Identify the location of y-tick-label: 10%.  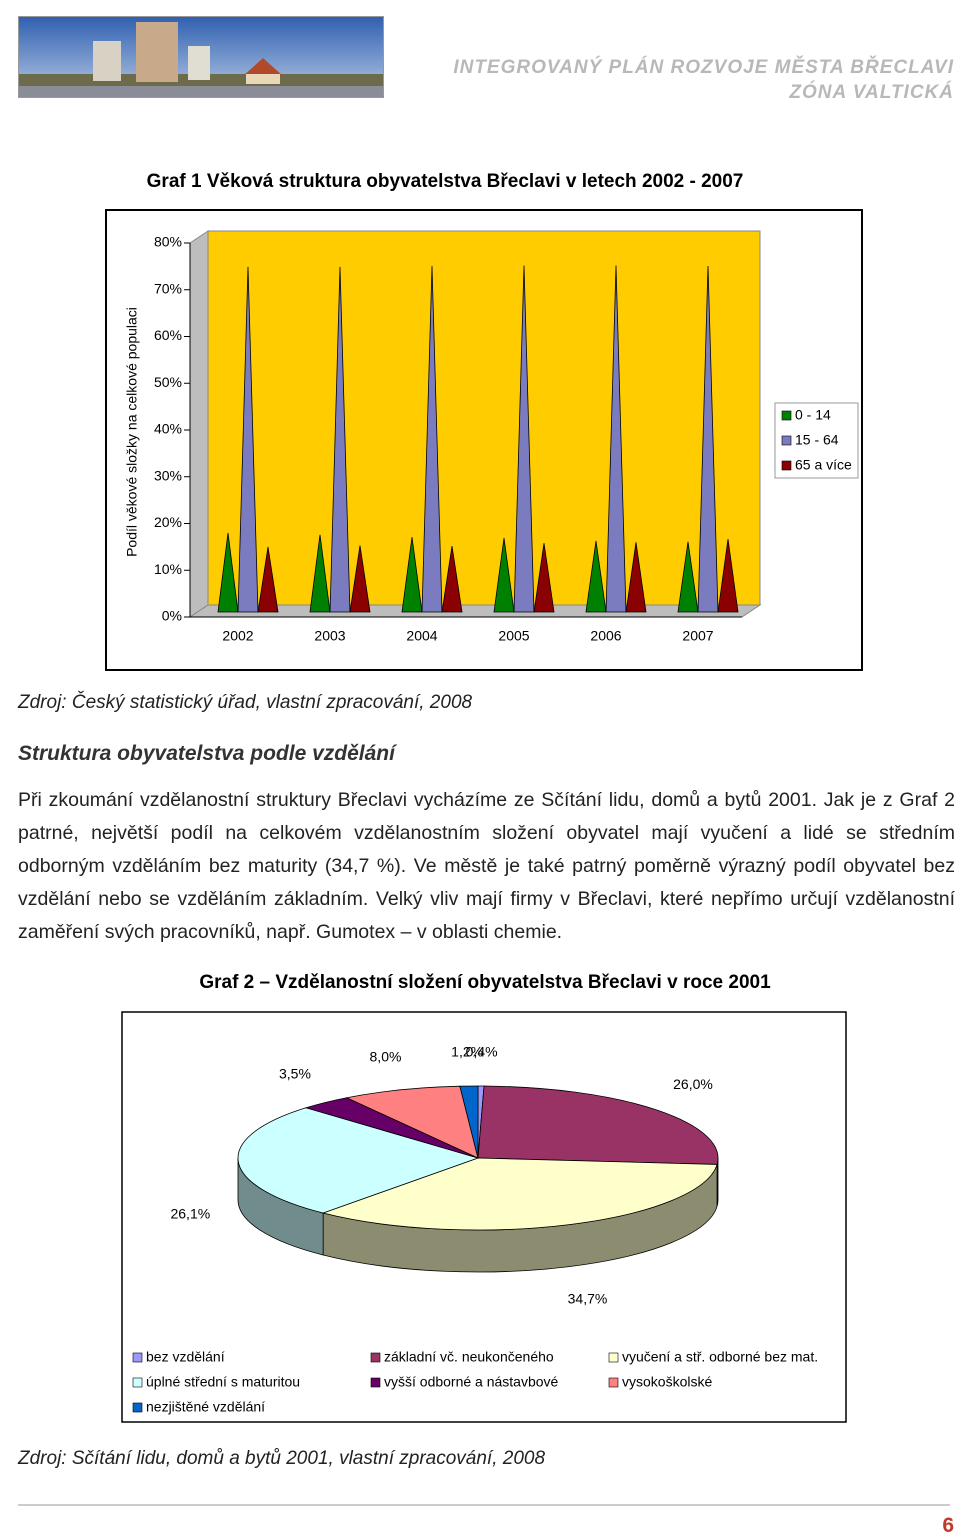
(168, 569).